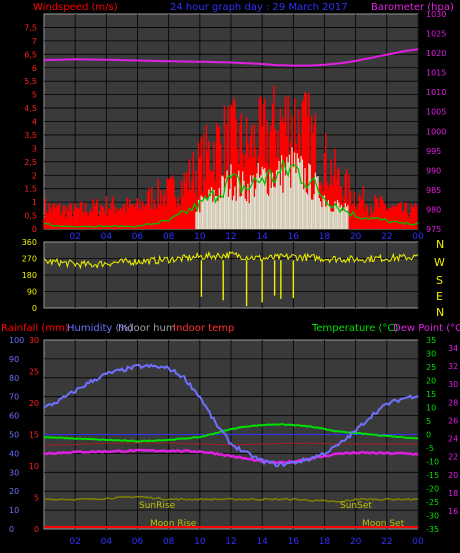 The image size is (460, 553). What do you see at coordinates (230, 542) in the screenshot?
I see `x-tick-label-bottom: 12` at bounding box center [230, 542].